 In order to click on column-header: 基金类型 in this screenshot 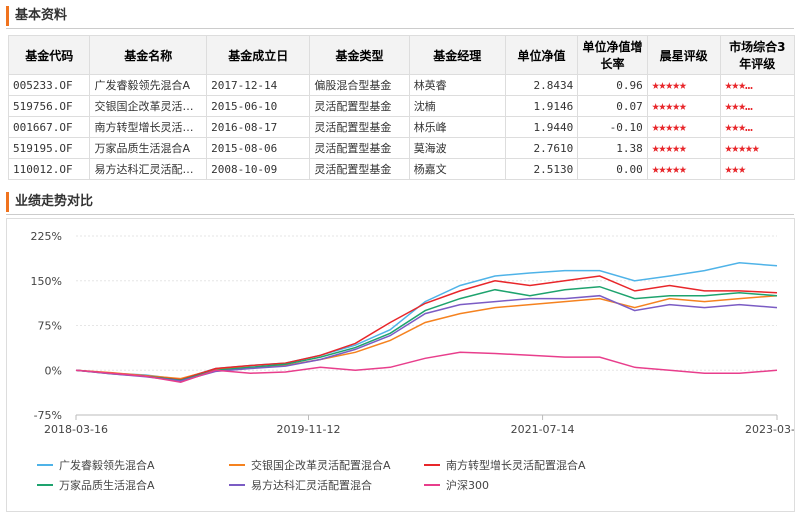, I will do `click(359, 55)`.